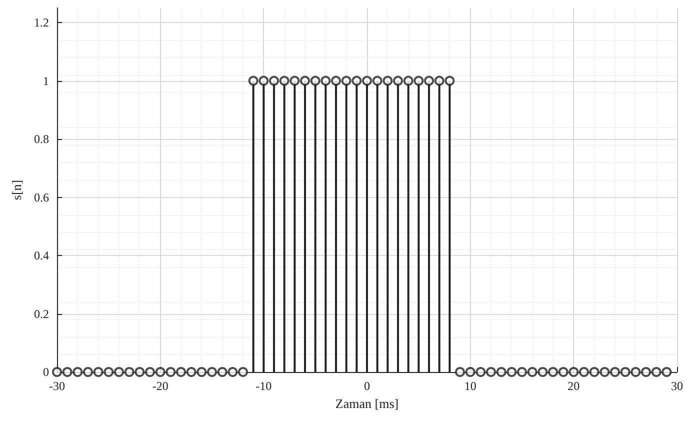 The image size is (691, 425). I want to click on x-tick-label: 10, so click(470, 386).